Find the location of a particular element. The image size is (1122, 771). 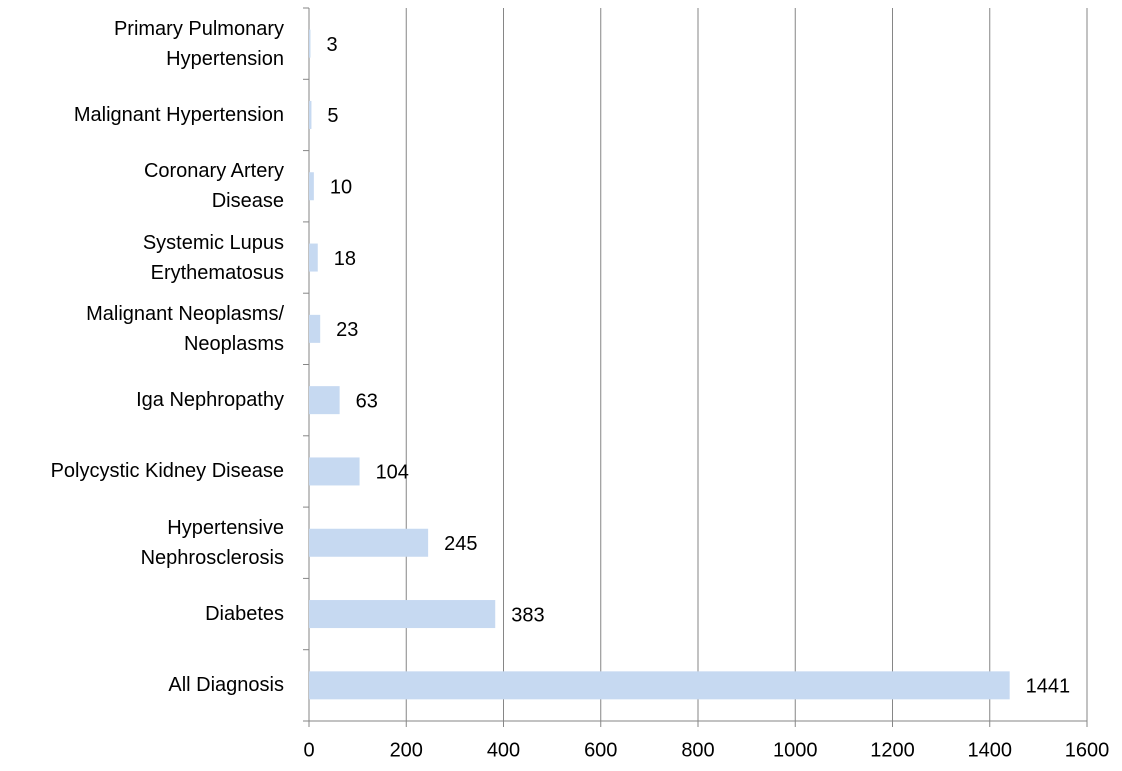

y-tick-label: Iga Nephropathy is located at coordinates (210, 400).